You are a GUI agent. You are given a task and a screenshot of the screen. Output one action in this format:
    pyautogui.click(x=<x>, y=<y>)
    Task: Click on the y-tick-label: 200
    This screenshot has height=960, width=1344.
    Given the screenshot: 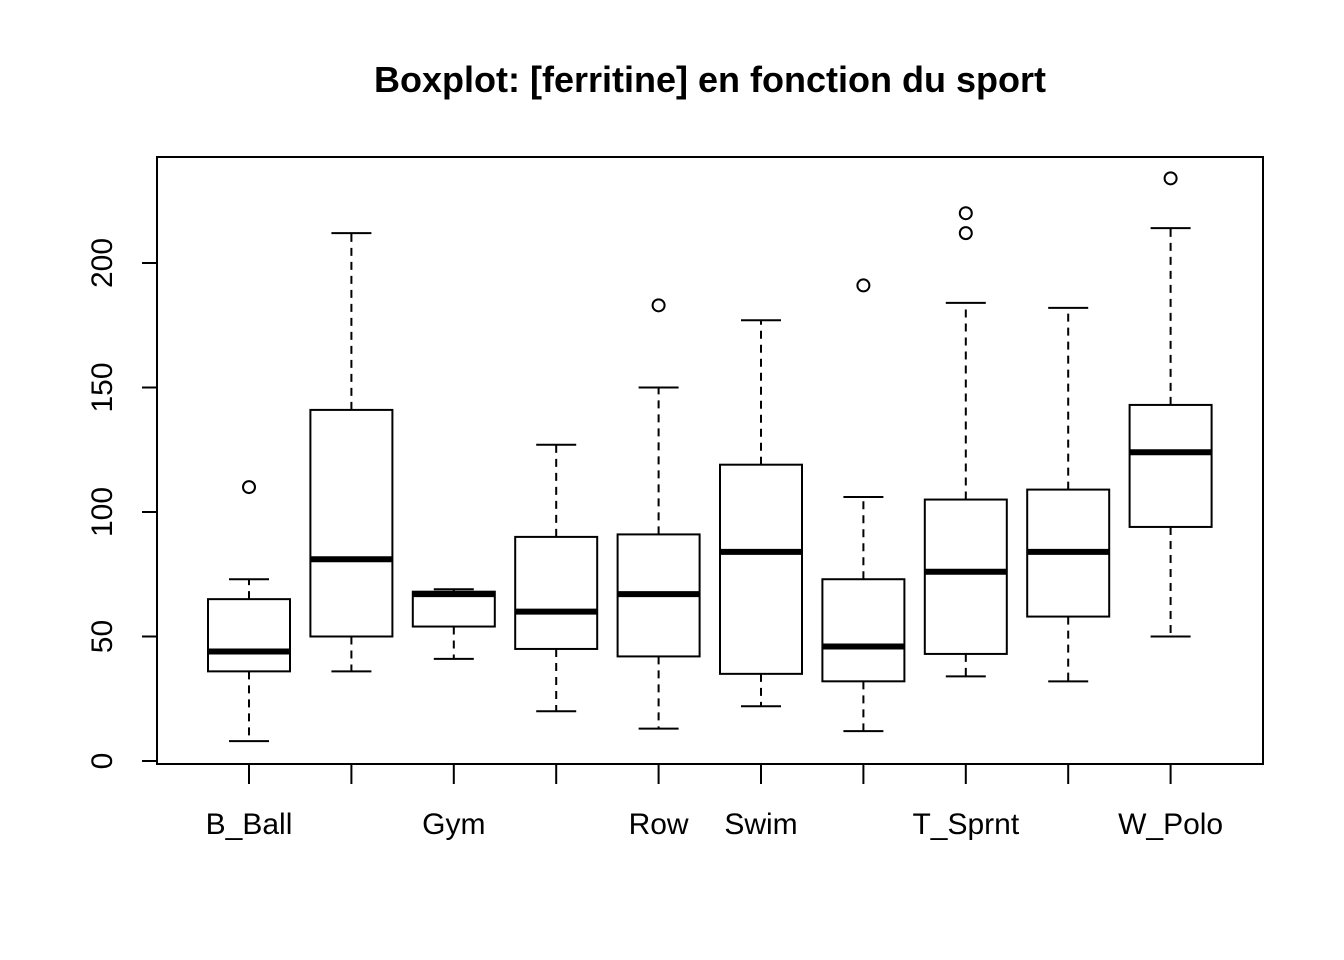 What is the action you would take?
    pyautogui.click(x=102, y=263)
    